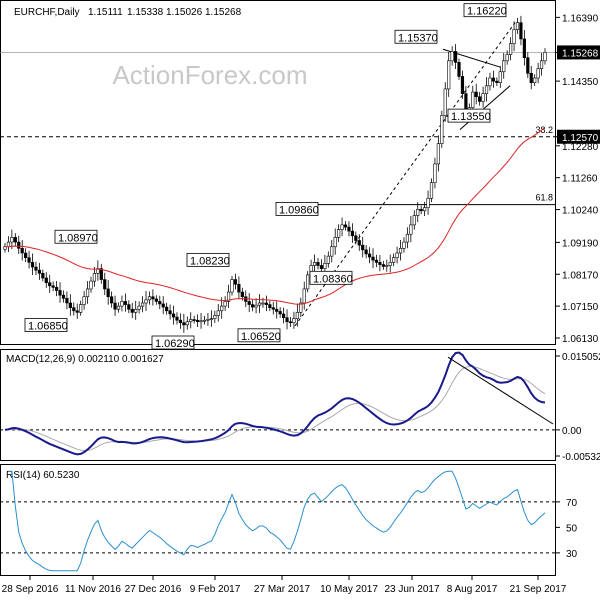 This screenshot has height=605, width=600. What do you see at coordinates (544, 130) in the screenshot?
I see `fib-level-label: 38.2` at bounding box center [544, 130].